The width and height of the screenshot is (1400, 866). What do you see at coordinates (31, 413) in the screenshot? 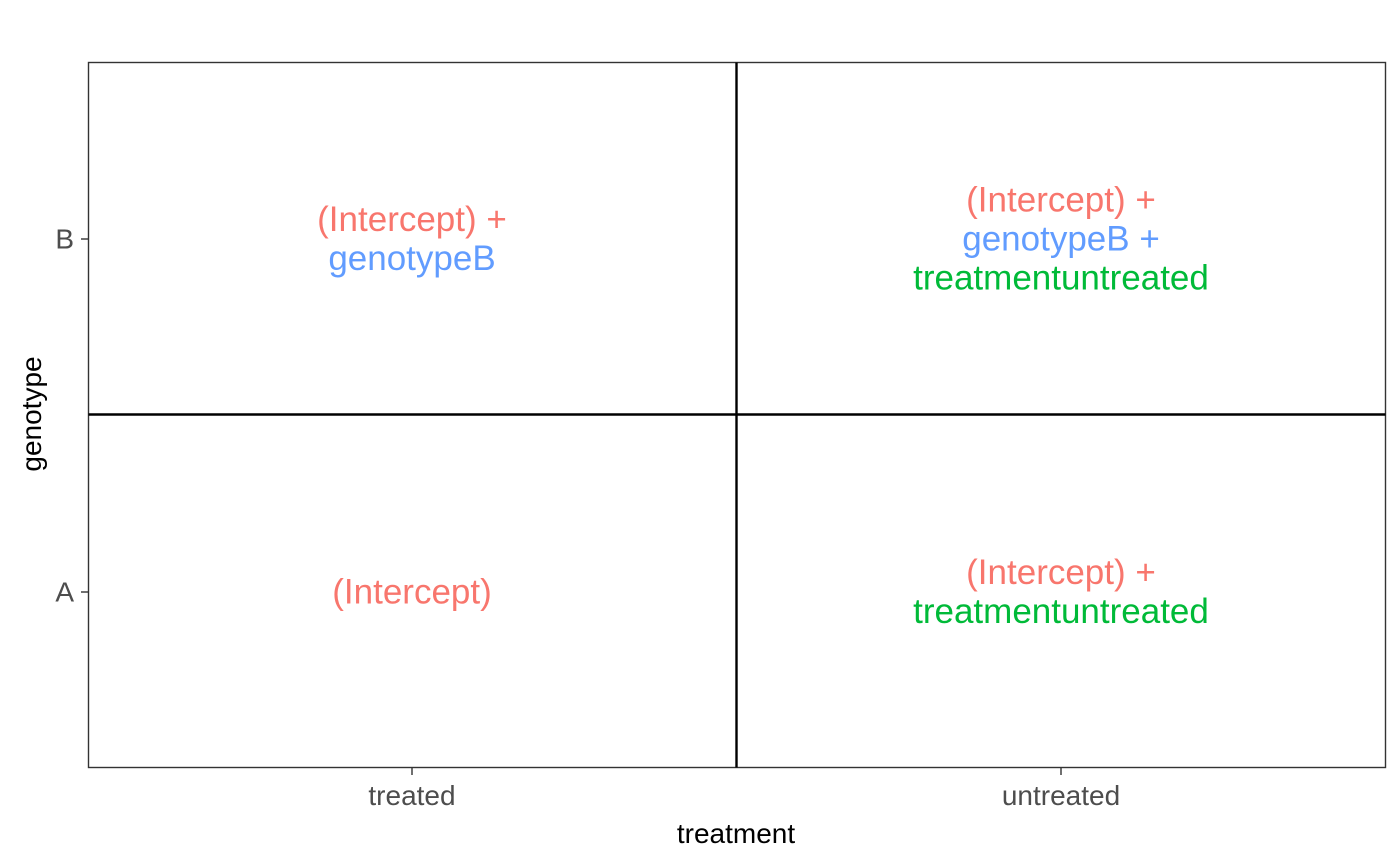
I see `y-axis-title: genotype` at bounding box center [31, 413].